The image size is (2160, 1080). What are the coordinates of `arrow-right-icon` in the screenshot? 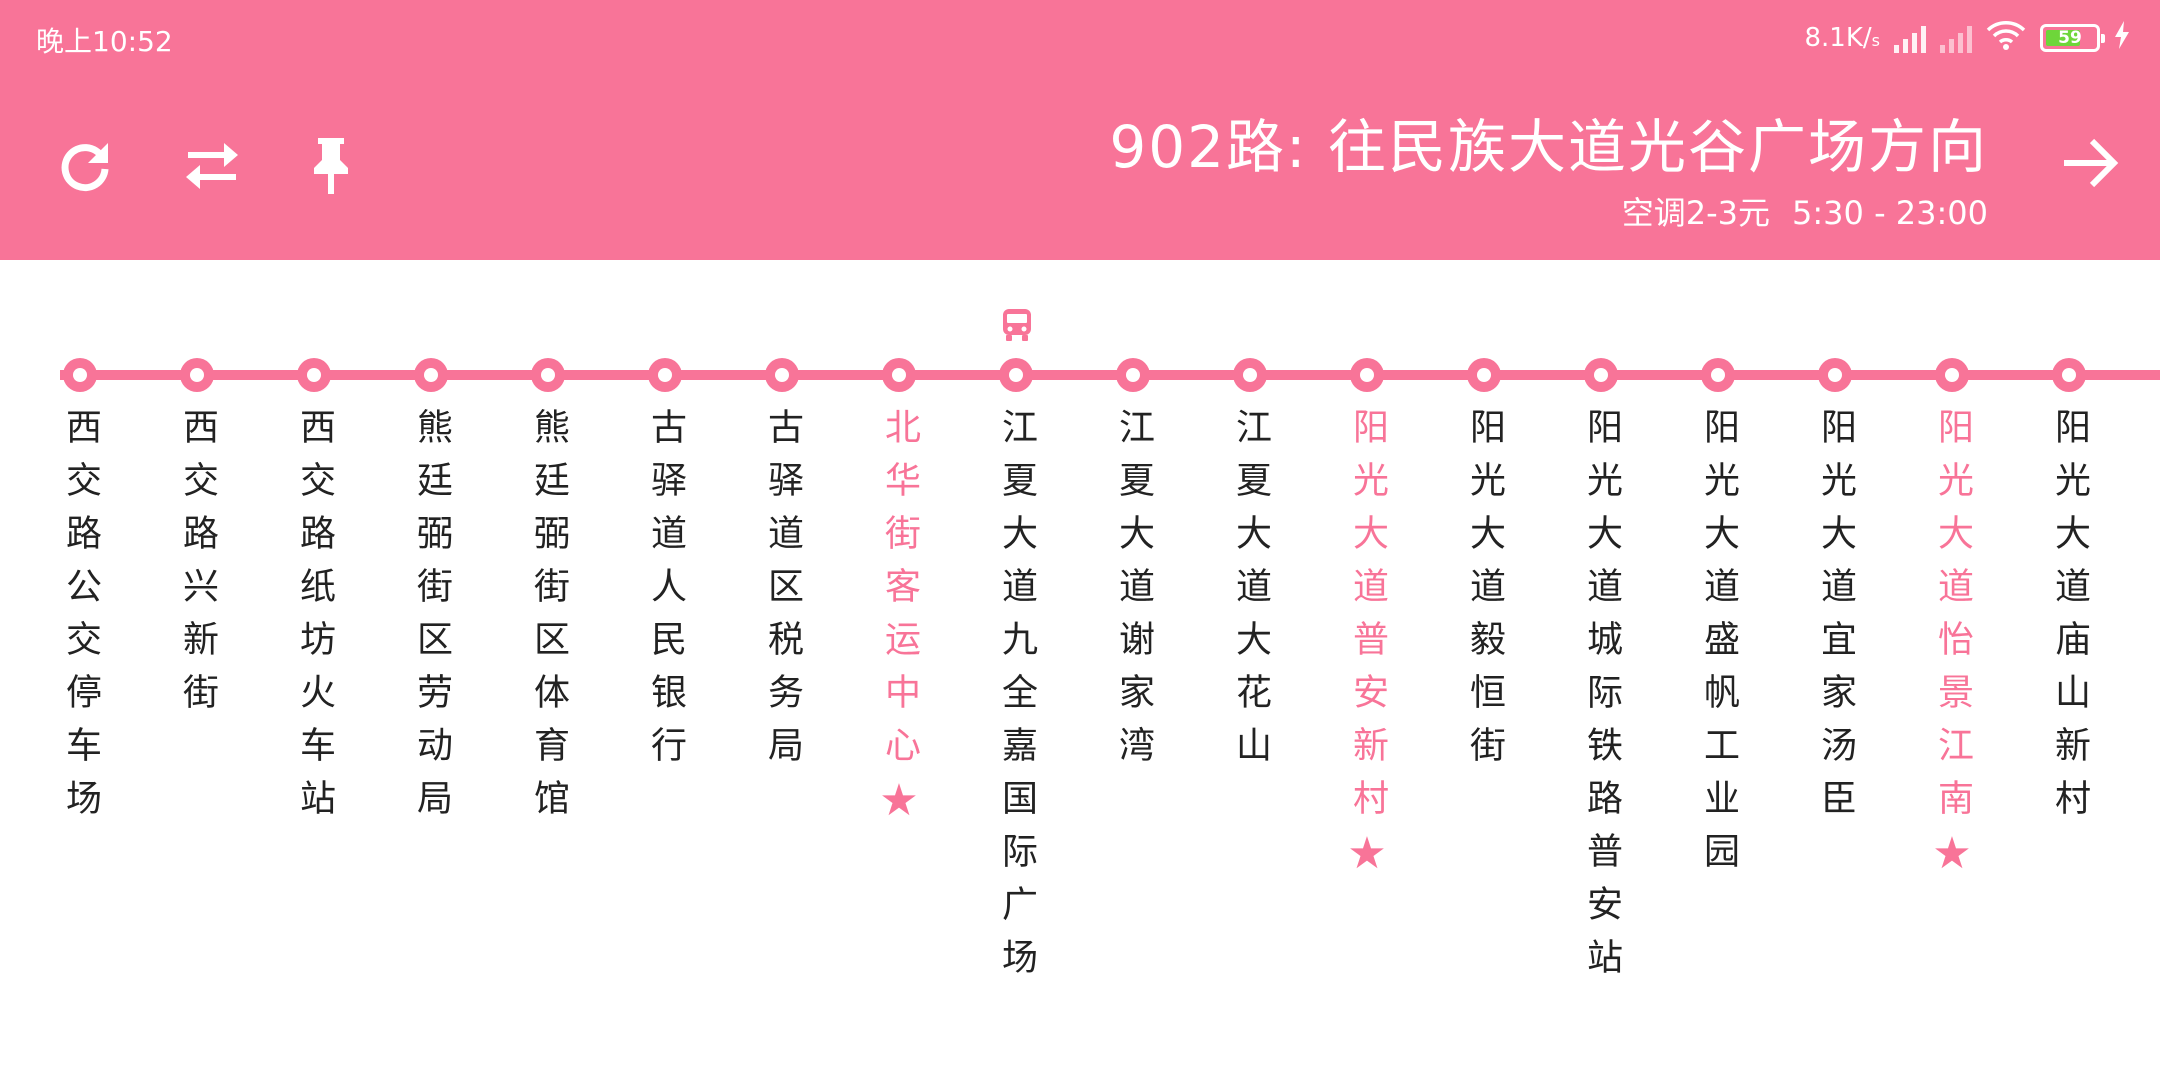 It's located at (2091, 163).